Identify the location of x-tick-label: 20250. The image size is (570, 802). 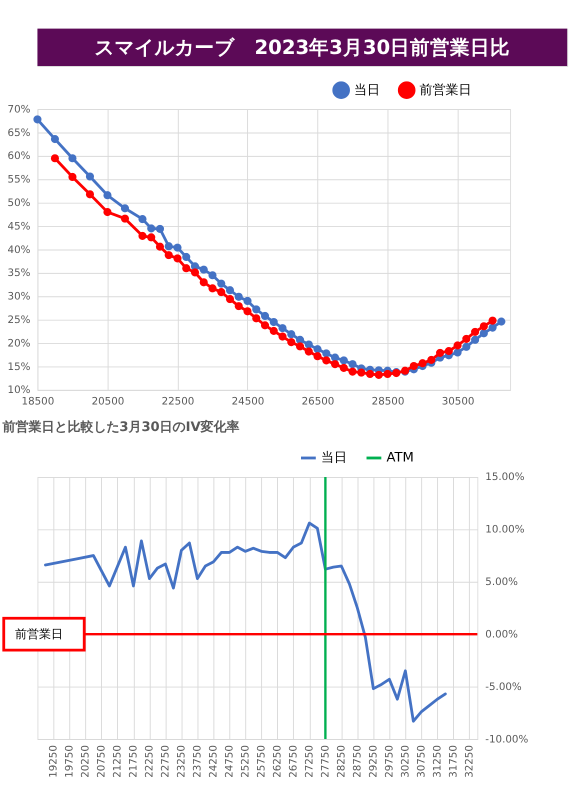
(86, 761).